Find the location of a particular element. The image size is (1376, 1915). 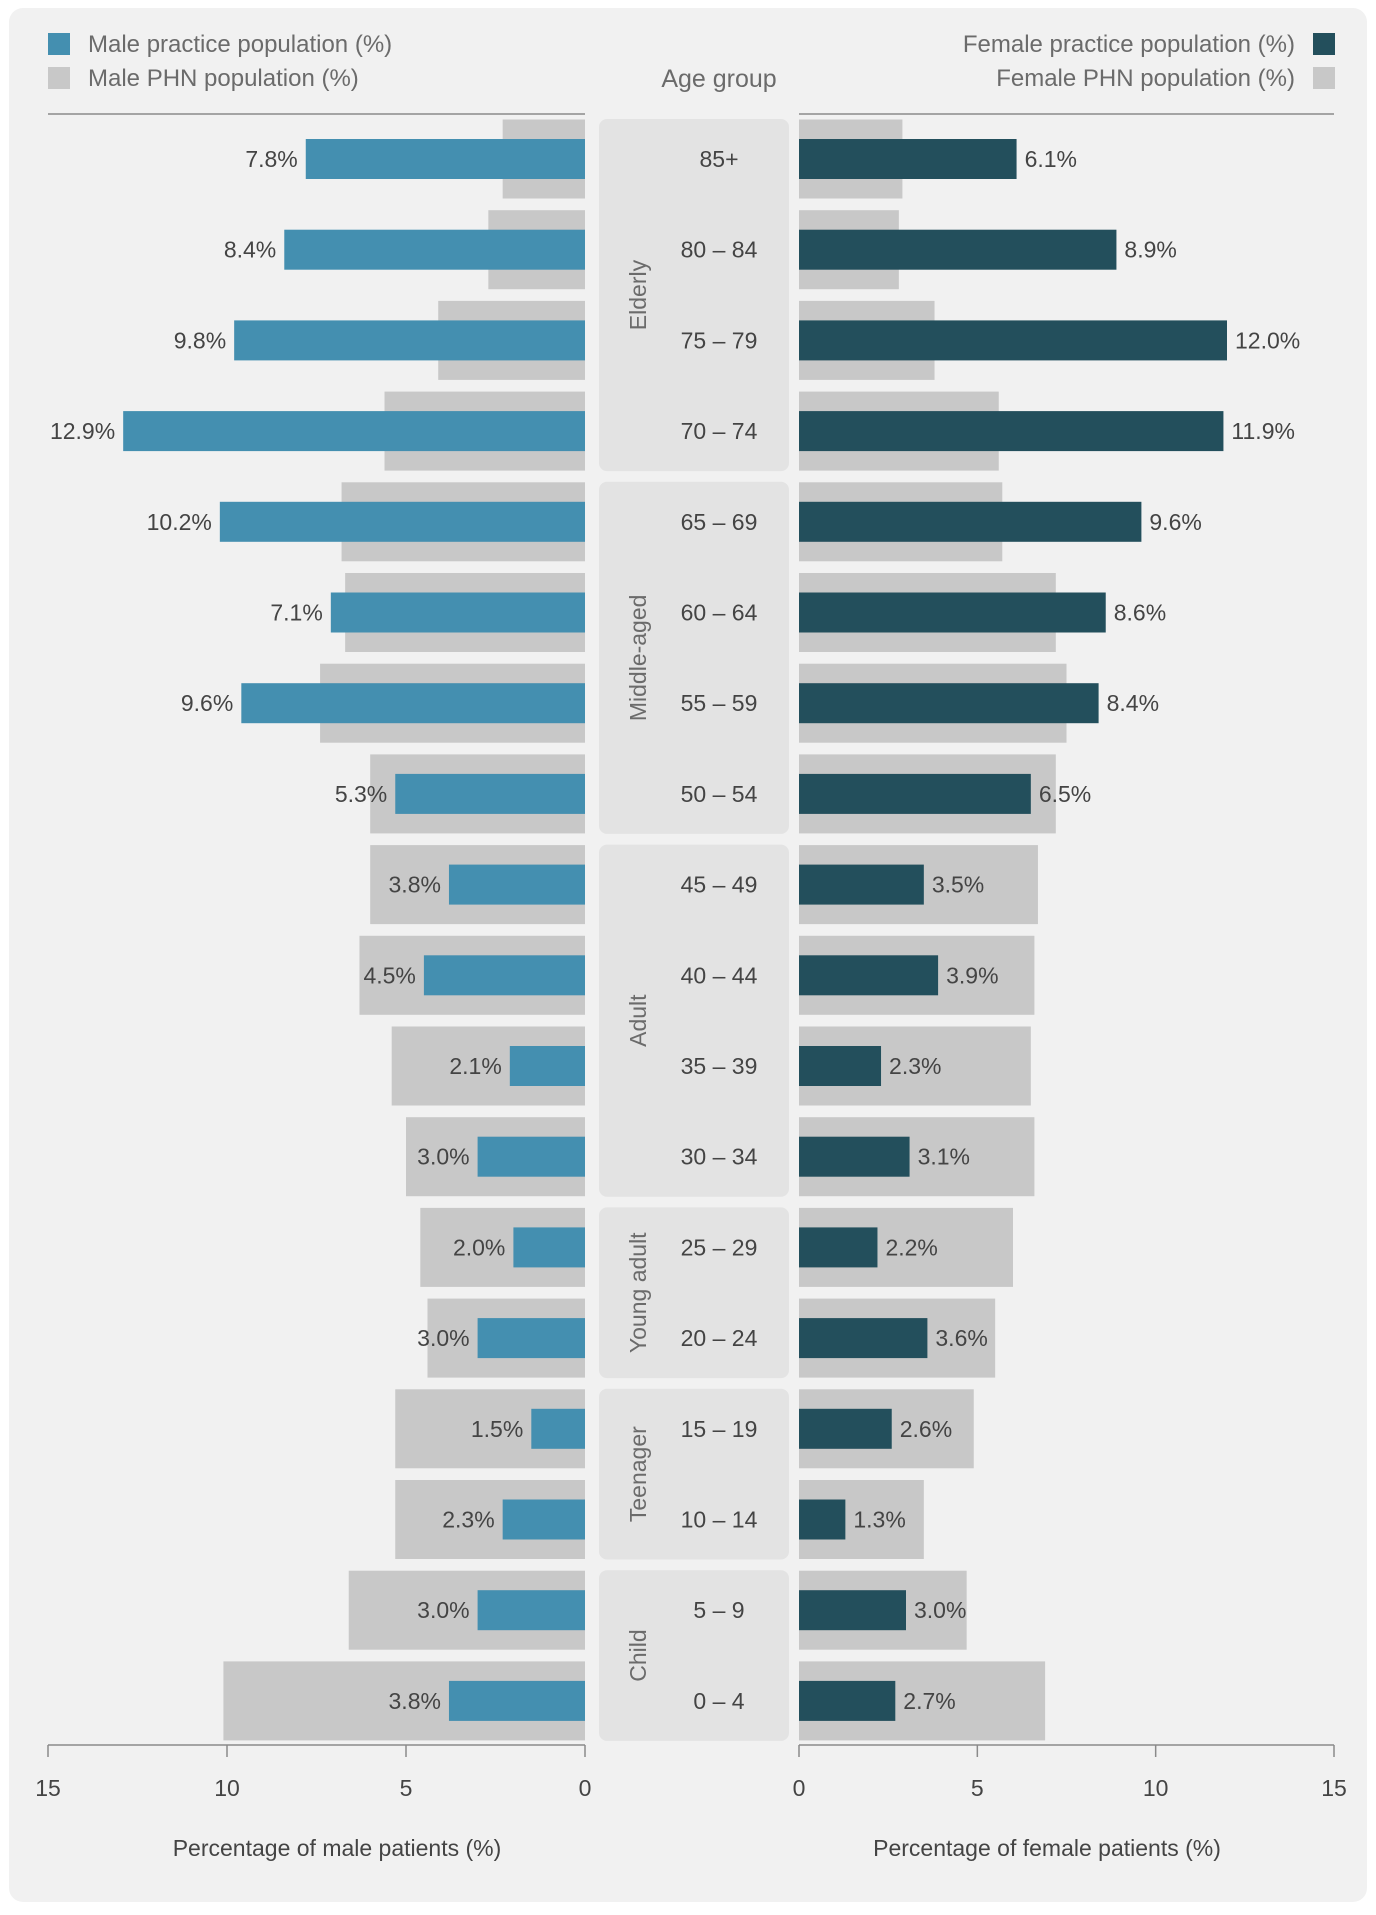

age-category-label: 60 – 64 is located at coordinates (719, 613).